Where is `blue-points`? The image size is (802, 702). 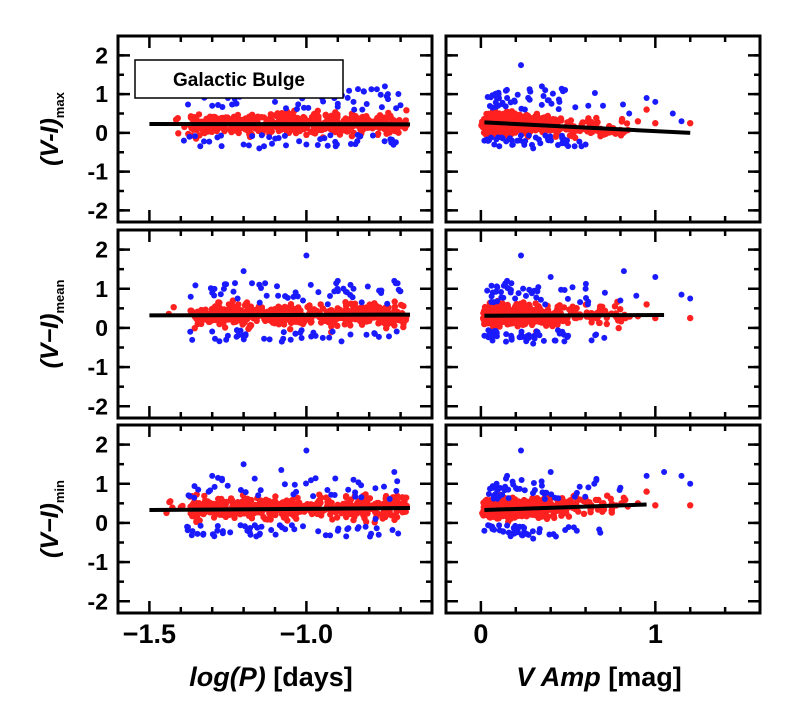
blue-points is located at coordinates (583, 107).